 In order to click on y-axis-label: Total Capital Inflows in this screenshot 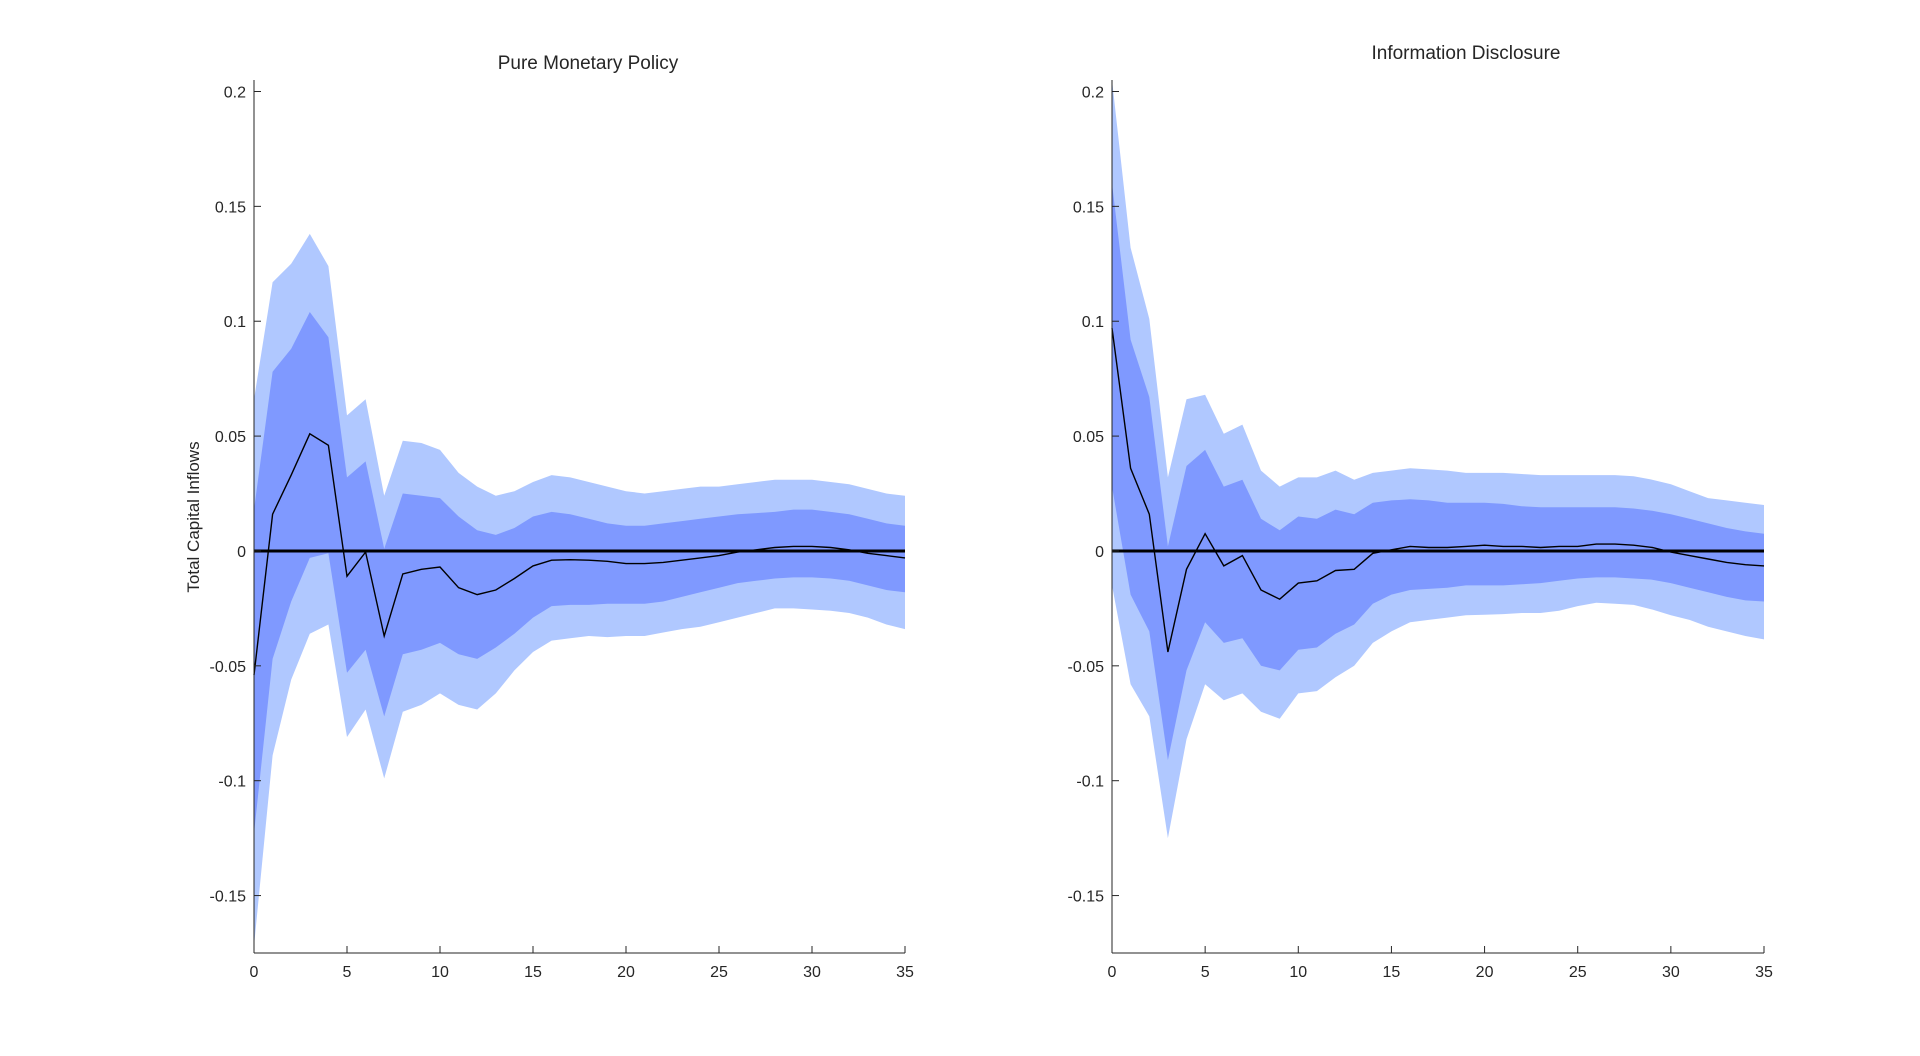, I will do `click(193, 516)`.